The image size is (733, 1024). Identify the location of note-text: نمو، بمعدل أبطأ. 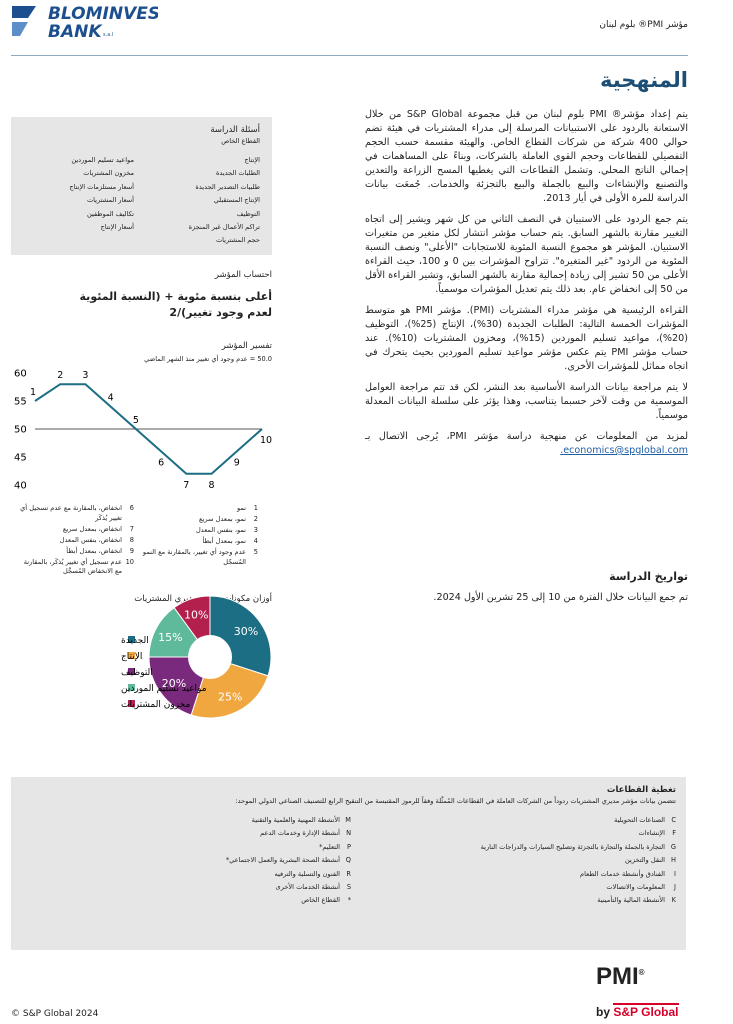
(224, 541).